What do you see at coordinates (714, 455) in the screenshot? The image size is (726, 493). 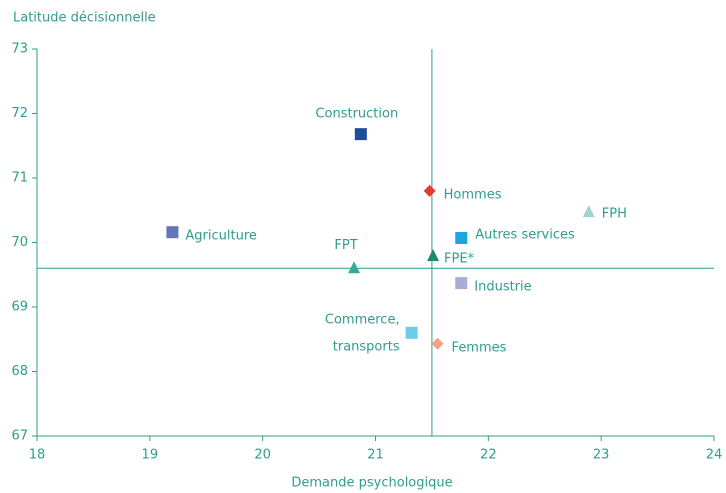 I see `x-tick-label: 24` at bounding box center [714, 455].